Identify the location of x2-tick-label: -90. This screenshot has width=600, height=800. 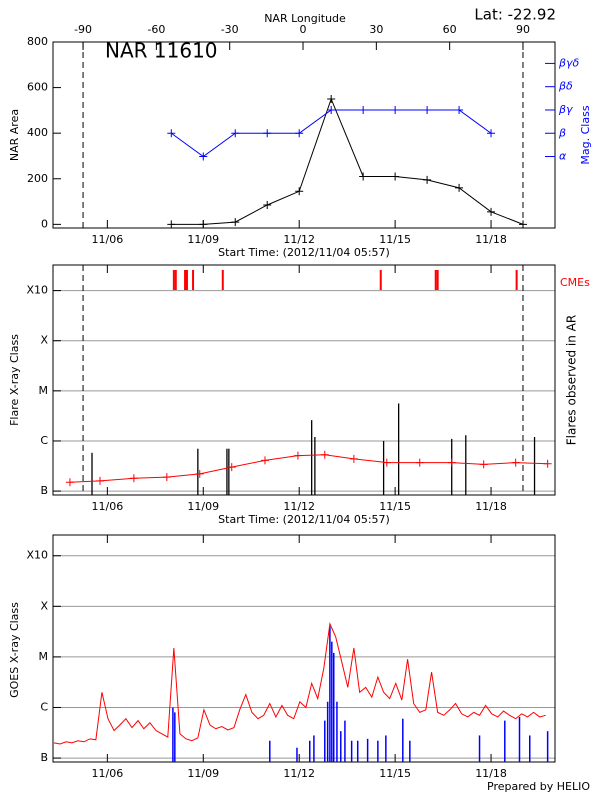
(83, 29).